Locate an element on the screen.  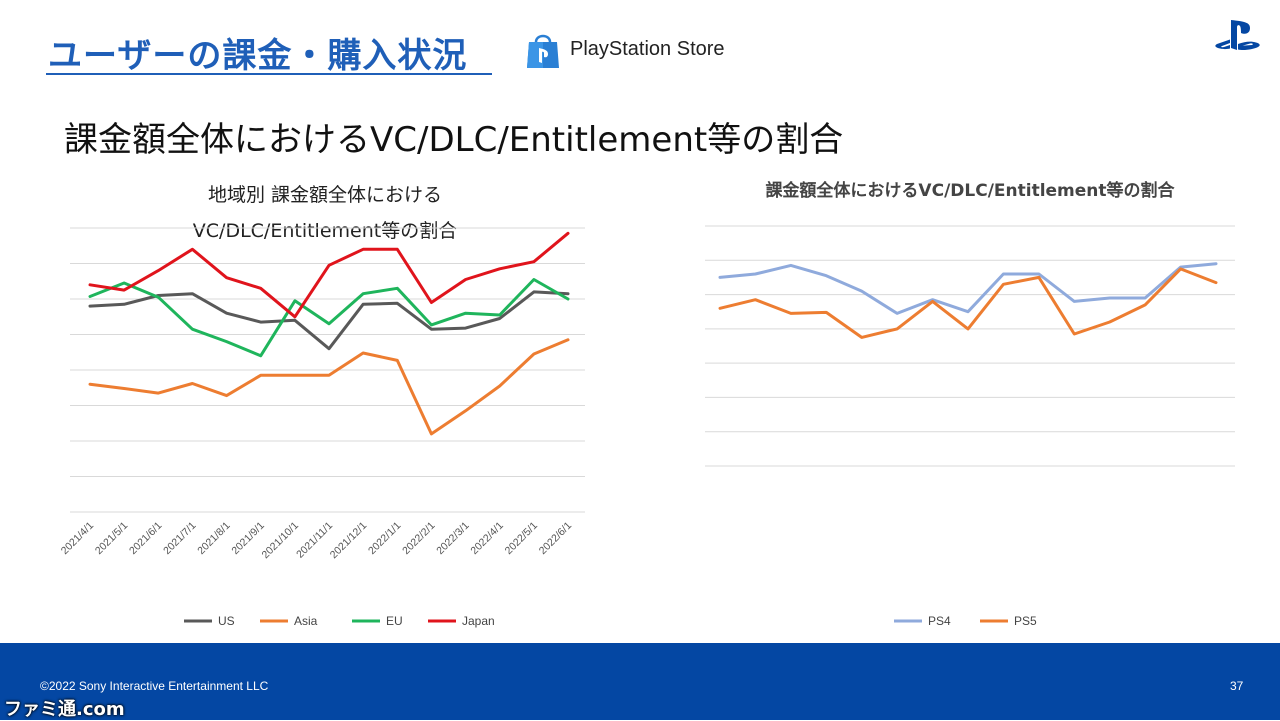
legend-label: US is located at coordinates (226, 621).